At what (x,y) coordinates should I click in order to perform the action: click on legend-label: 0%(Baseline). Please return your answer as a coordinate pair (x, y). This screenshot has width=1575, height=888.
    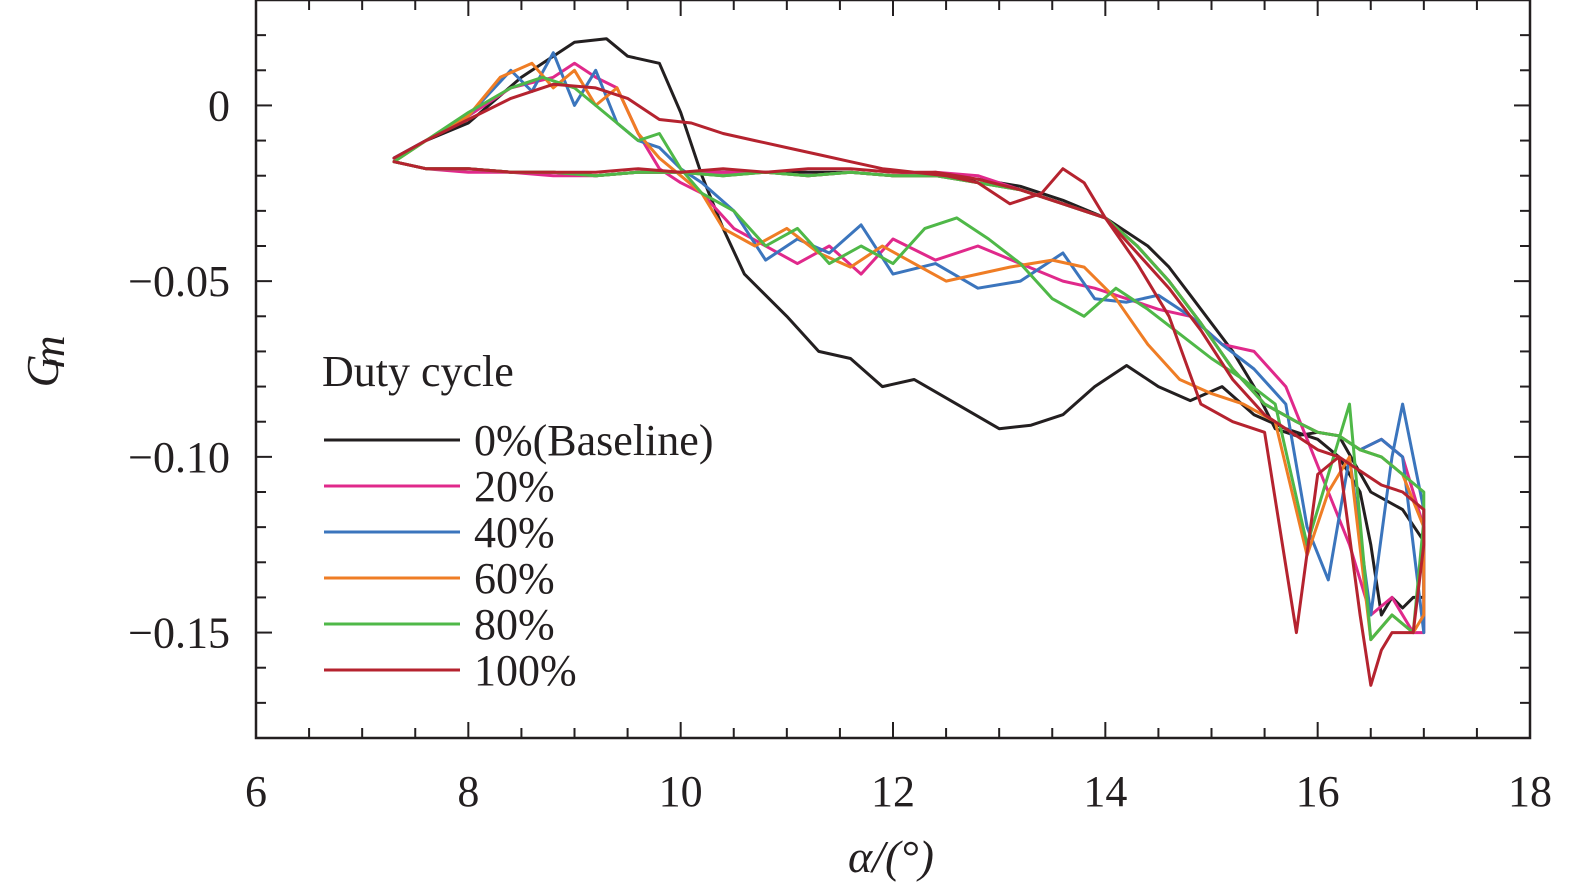
    Looking at the image, I should click on (593, 440).